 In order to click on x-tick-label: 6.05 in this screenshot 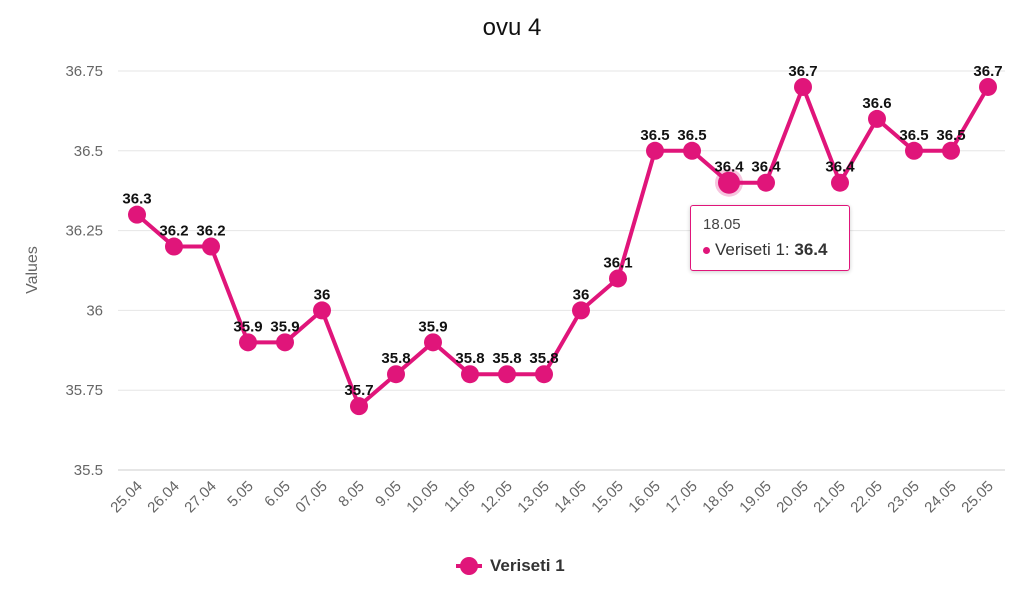, I will do `click(277, 494)`.